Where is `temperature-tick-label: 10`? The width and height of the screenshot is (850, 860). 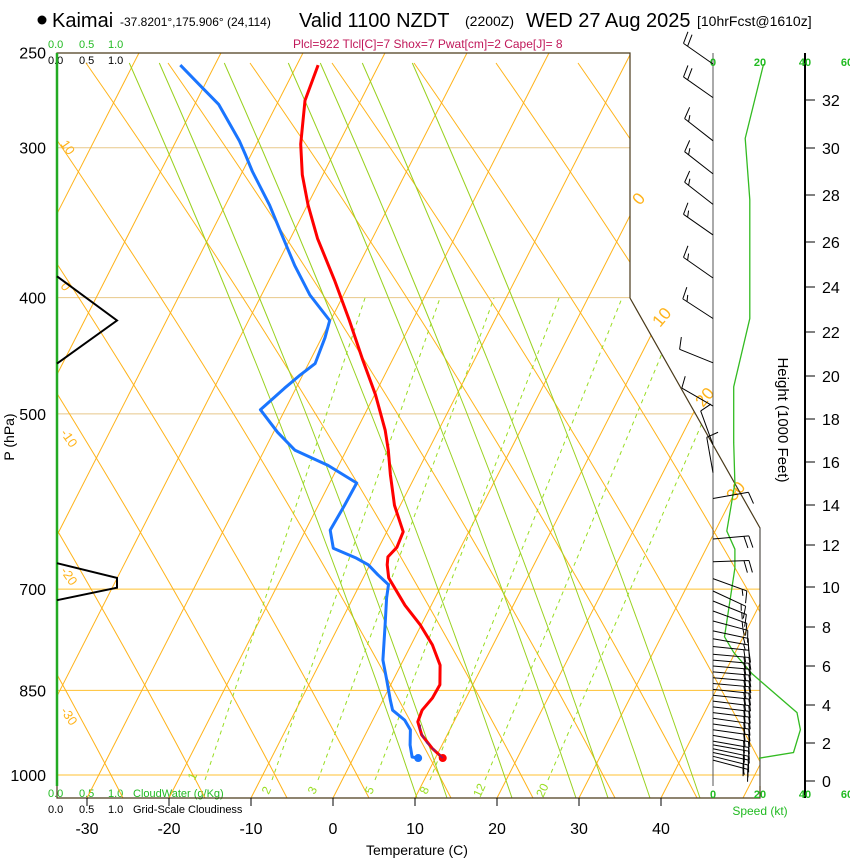
temperature-tick-label: 10 is located at coordinates (415, 829).